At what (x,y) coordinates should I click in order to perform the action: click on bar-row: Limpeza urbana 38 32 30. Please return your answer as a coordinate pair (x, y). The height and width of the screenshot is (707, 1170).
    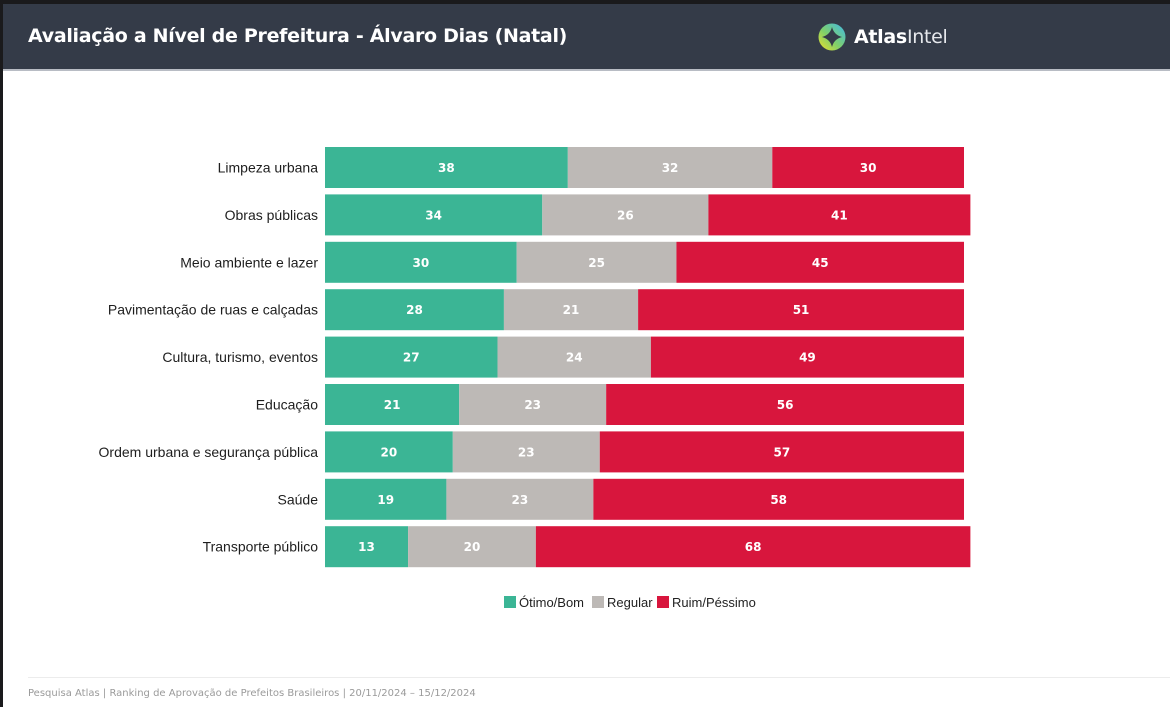
    Looking at the image, I should click on (591, 167).